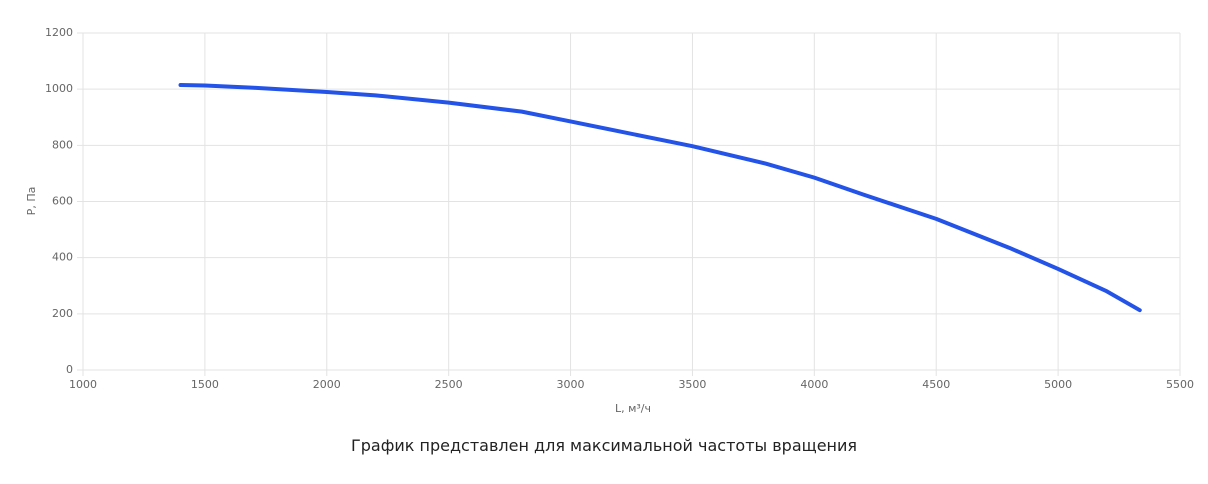 The height and width of the screenshot is (484, 1208). What do you see at coordinates (633, 408) in the screenshot?
I see `x-axis-label: L, м³/ч` at bounding box center [633, 408].